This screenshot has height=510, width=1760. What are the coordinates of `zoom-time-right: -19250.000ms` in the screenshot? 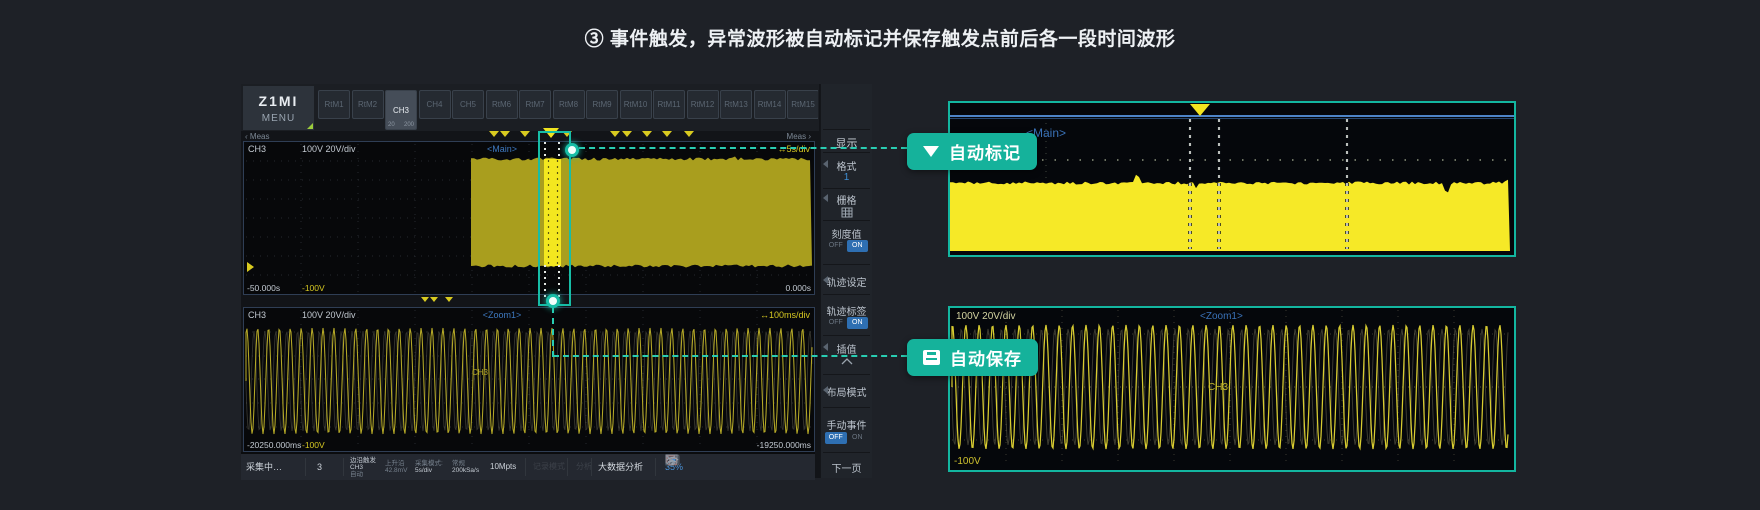 It's located at (783, 445).